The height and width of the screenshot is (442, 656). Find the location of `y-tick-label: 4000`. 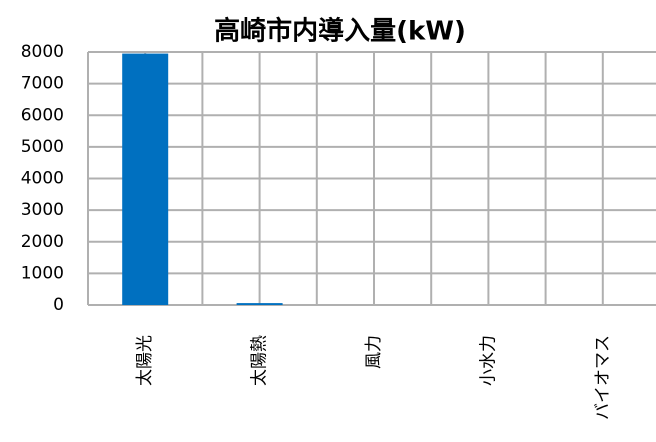

y-tick-label: 4000 is located at coordinates (42, 179).